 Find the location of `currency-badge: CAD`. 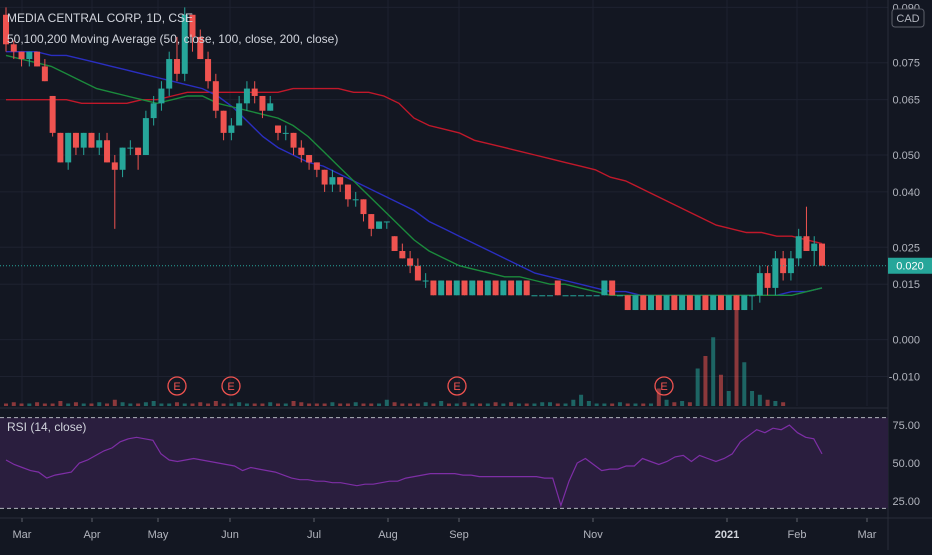

currency-badge: CAD is located at coordinates (908, 18).